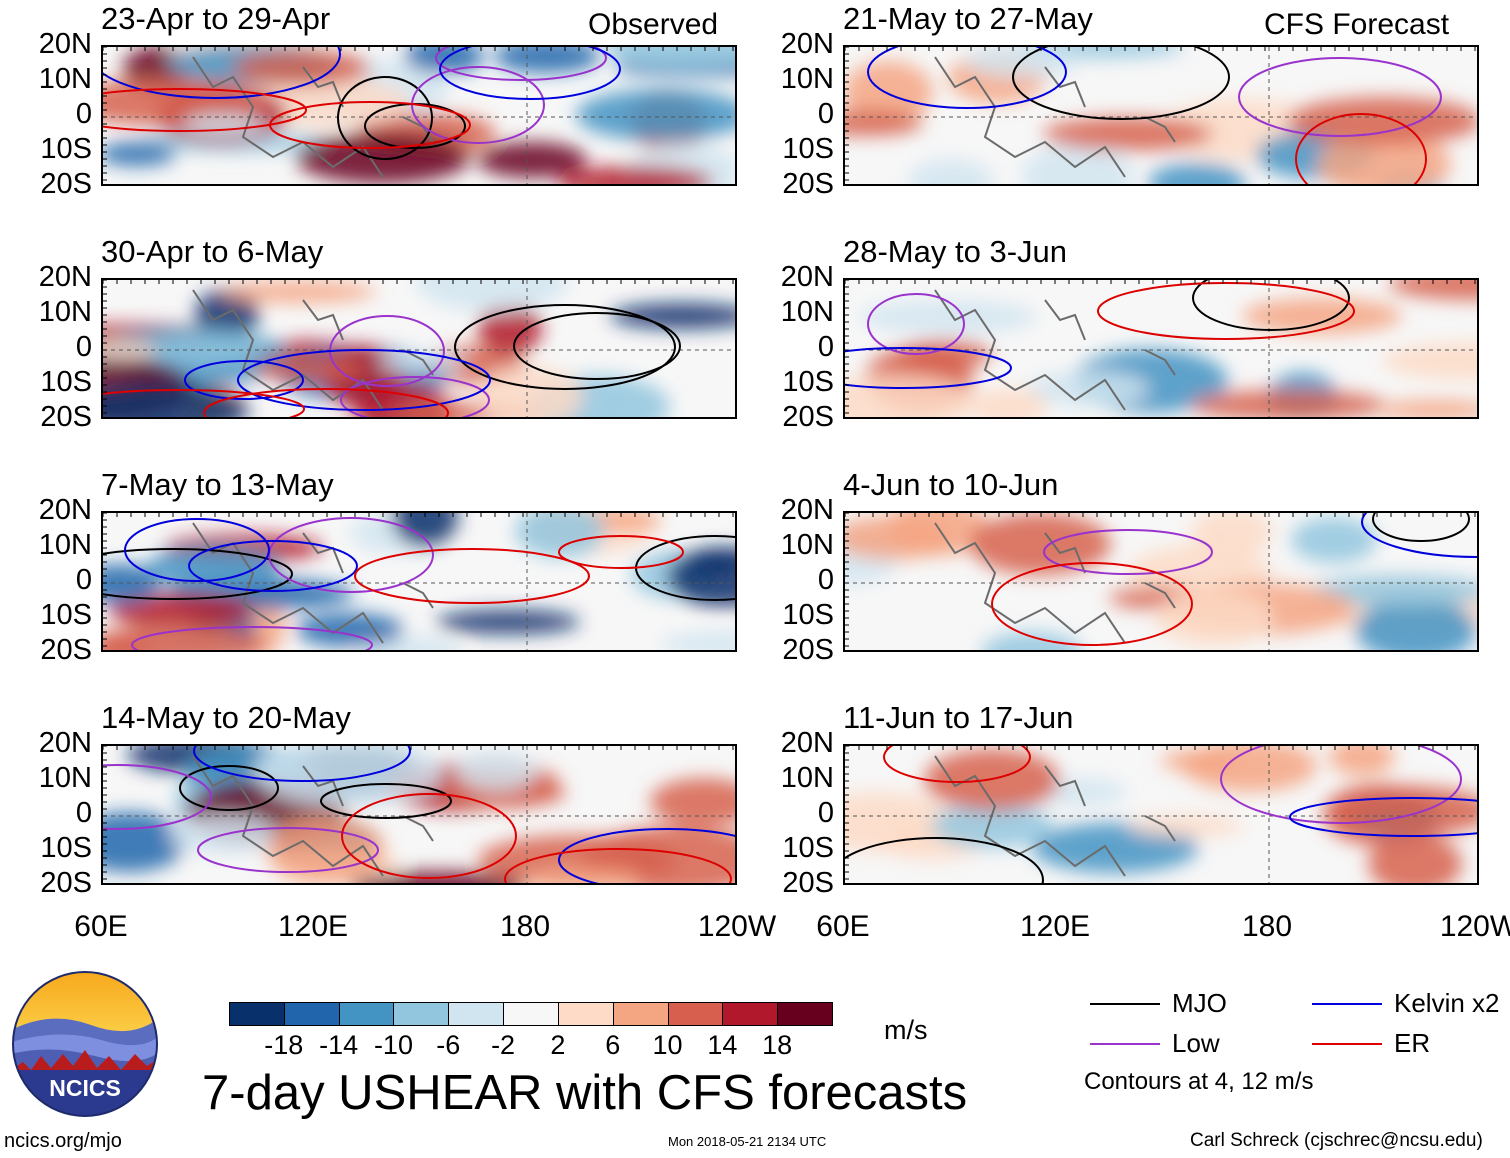 The height and width of the screenshot is (1158, 1510). I want to click on units-label: m/s, so click(906, 1030).